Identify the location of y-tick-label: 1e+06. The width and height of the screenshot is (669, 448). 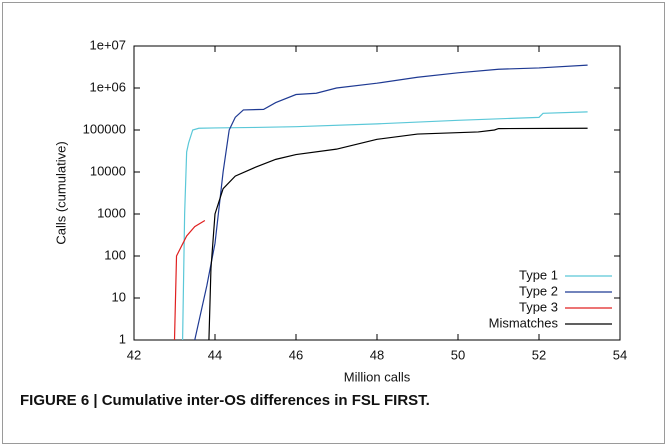
(107, 86).